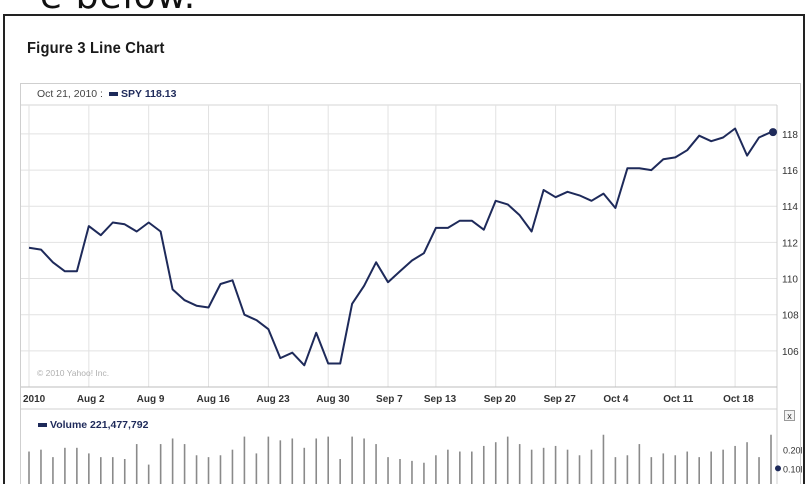  Describe the element at coordinates (440, 399) in the screenshot. I see `x-tick-label: Sep 13` at that location.